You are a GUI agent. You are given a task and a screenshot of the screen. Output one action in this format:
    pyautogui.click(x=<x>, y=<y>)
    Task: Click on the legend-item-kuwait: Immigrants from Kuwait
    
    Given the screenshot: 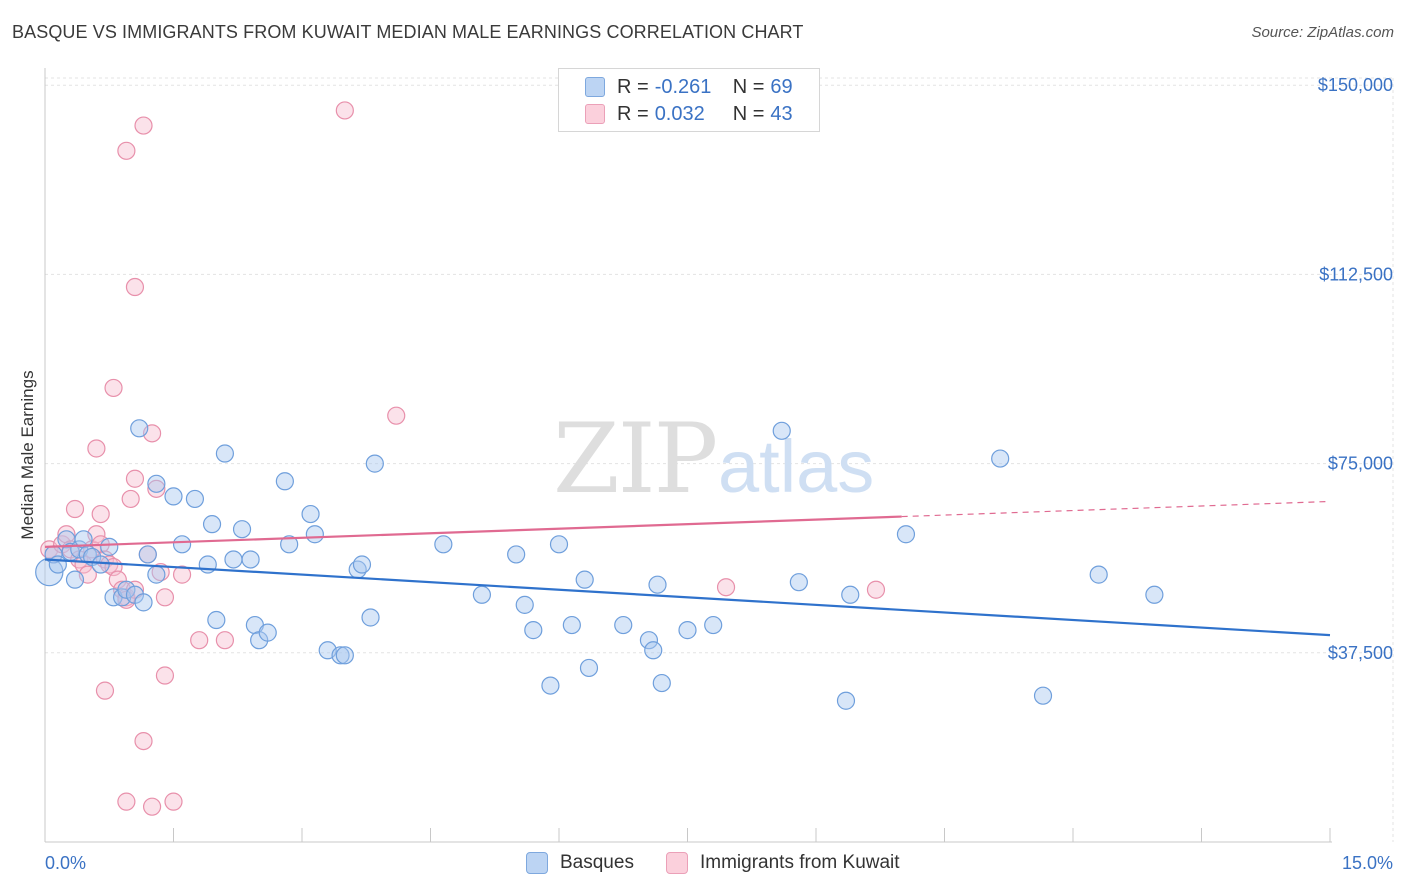 What is the action you would take?
    pyautogui.click(x=783, y=863)
    